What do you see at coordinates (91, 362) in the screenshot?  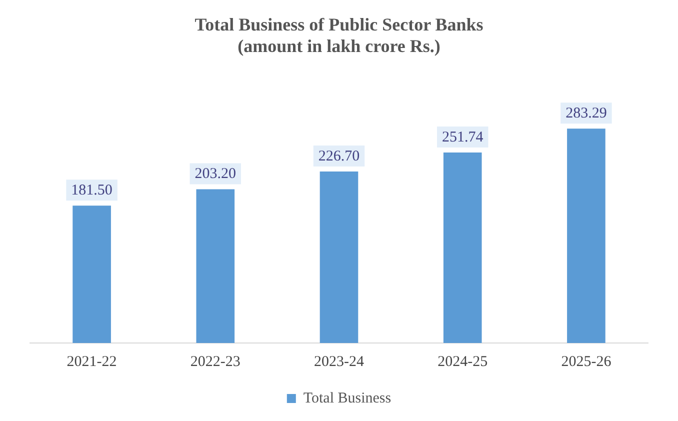 I see `x-tick-label: 2021-22` at bounding box center [91, 362].